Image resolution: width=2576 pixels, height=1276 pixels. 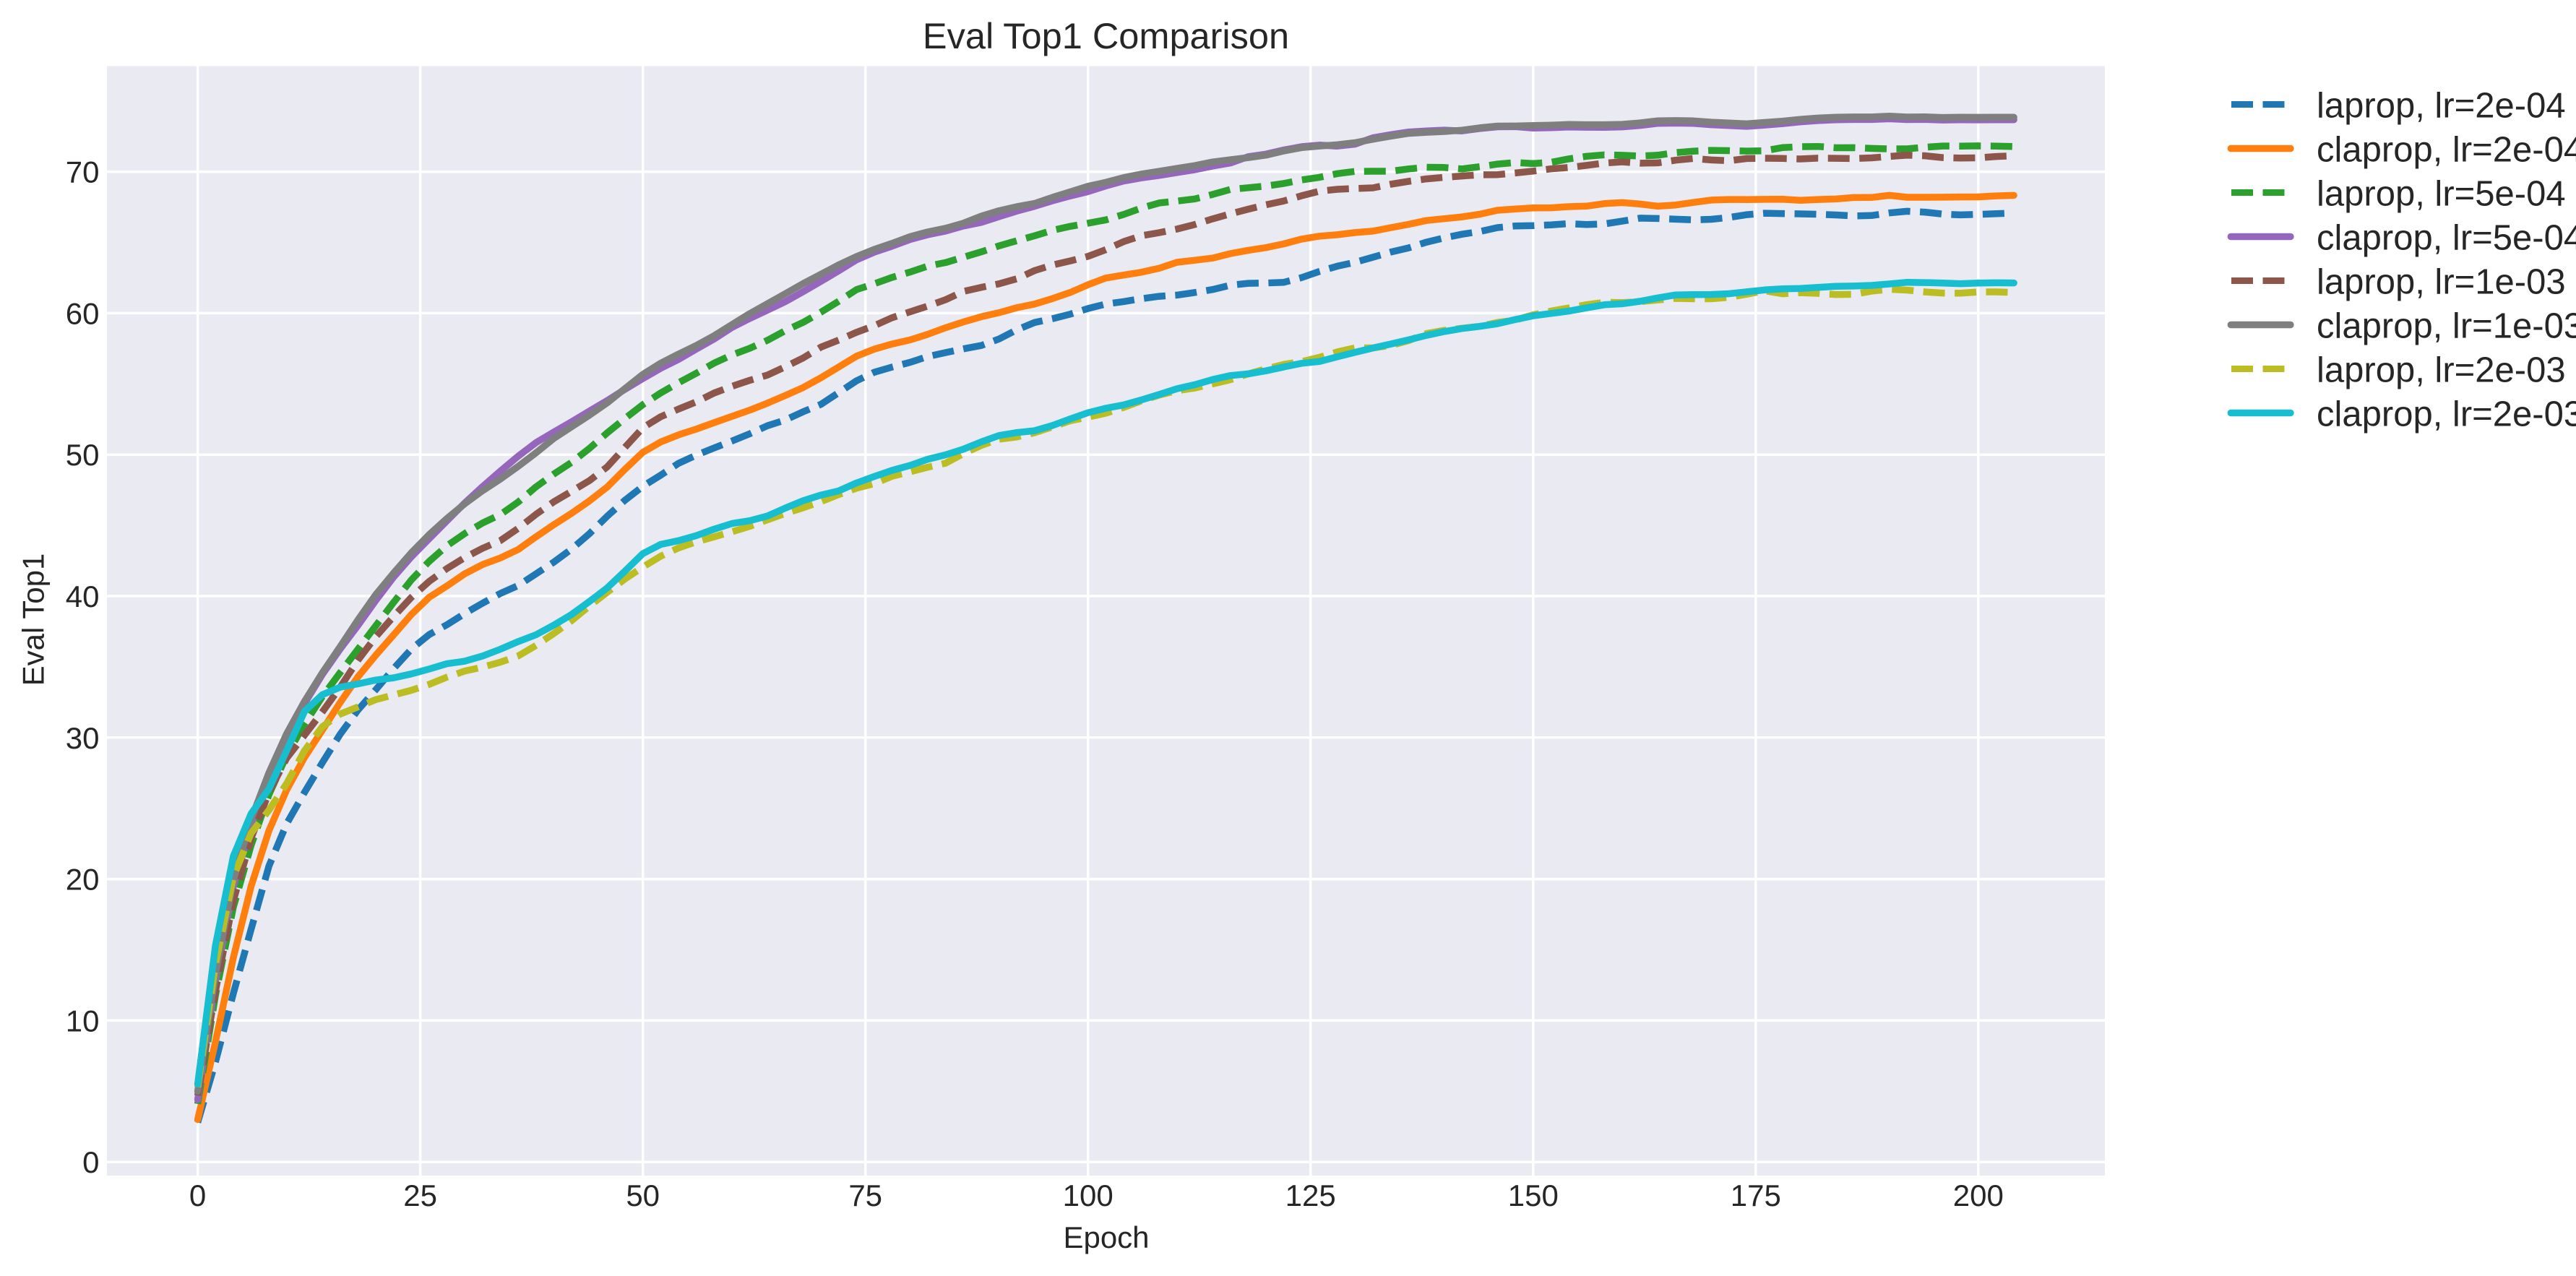 I want to click on svg-text: 25, so click(x=420, y=1195).